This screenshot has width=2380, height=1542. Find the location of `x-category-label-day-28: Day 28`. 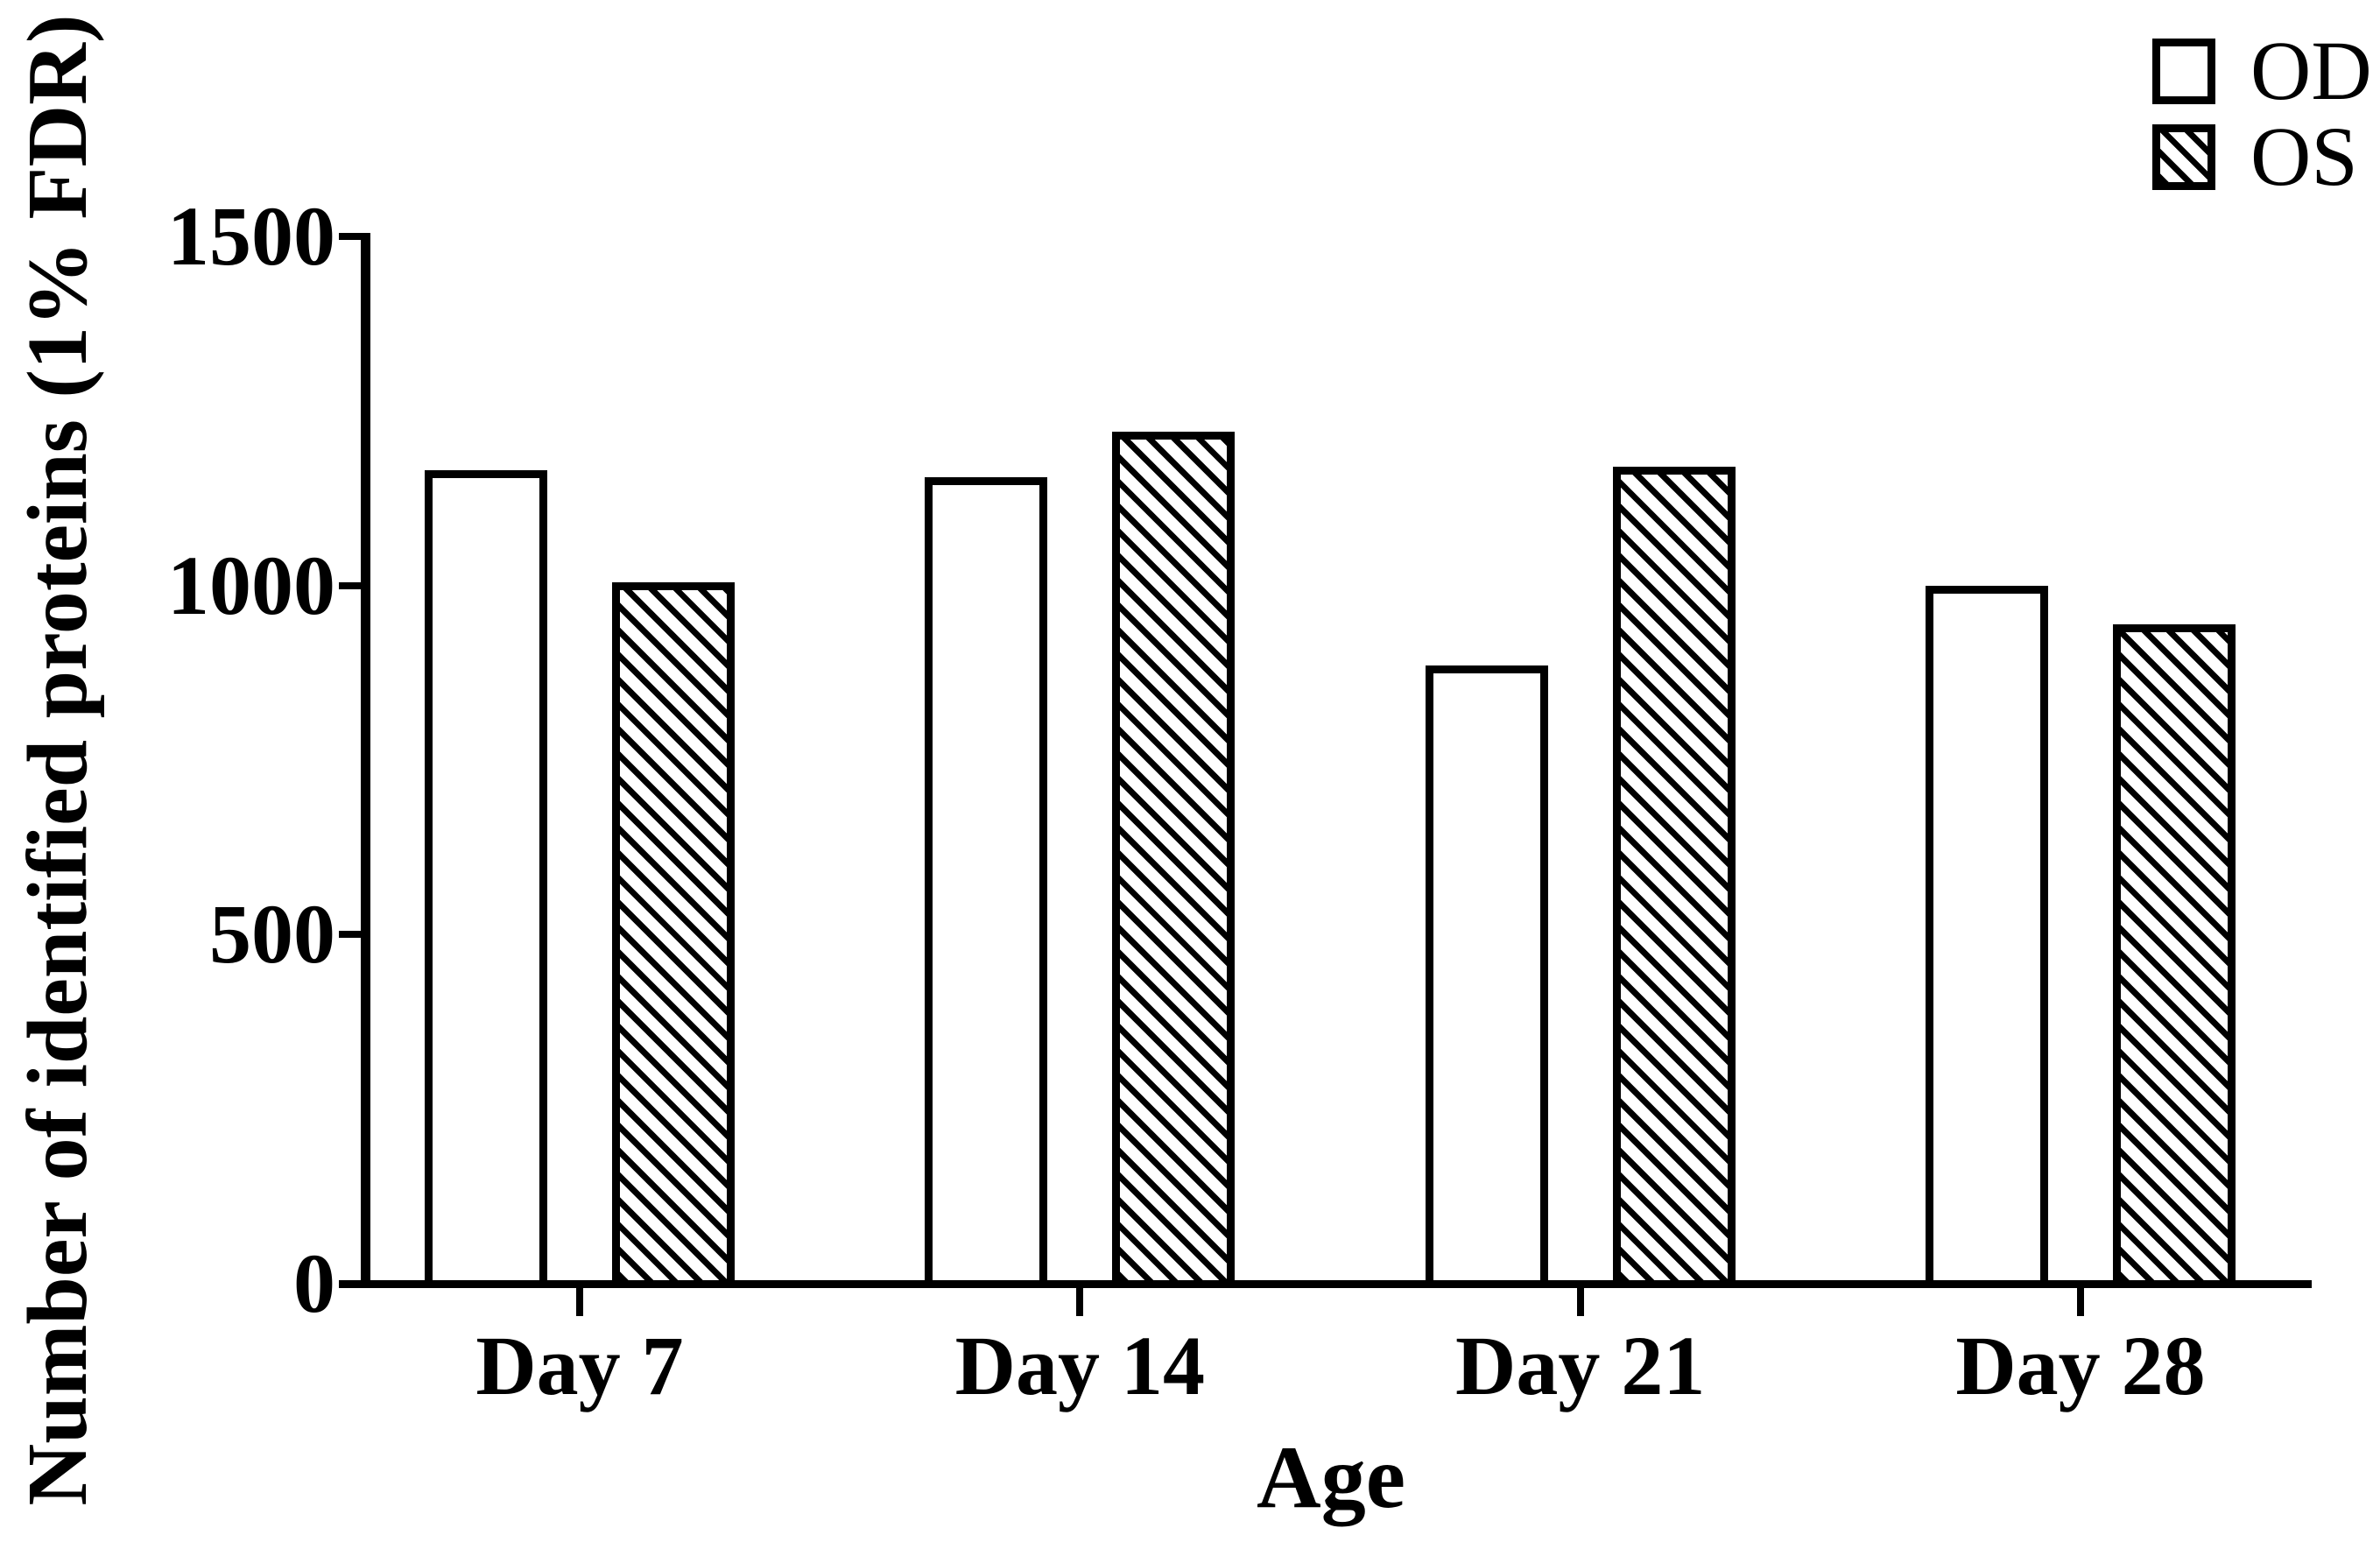

x-category-label-day-28: Day 28 is located at coordinates (2080, 1365).